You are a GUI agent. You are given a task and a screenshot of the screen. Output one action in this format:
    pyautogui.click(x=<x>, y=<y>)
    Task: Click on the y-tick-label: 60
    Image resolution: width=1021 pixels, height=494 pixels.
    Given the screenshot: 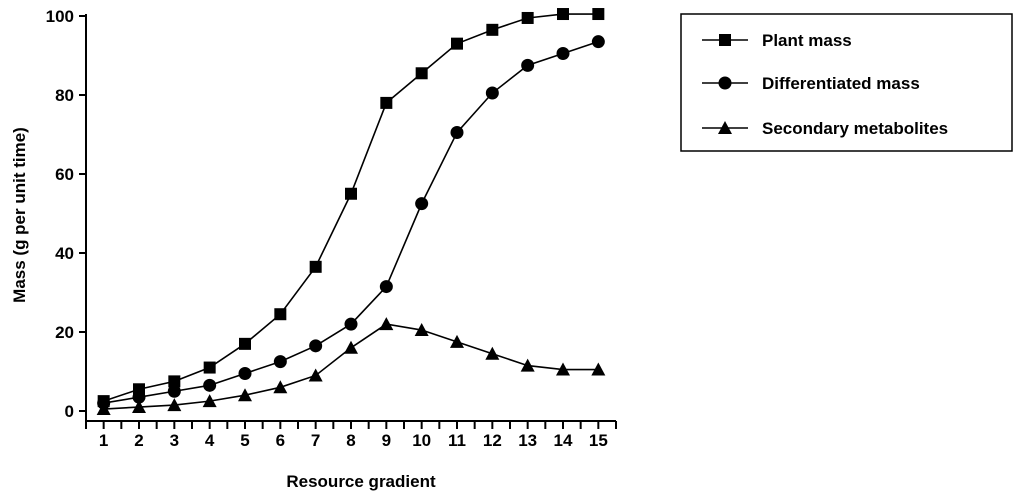 What is the action you would take?
    pyautogui.click(x=64, y=174)
    